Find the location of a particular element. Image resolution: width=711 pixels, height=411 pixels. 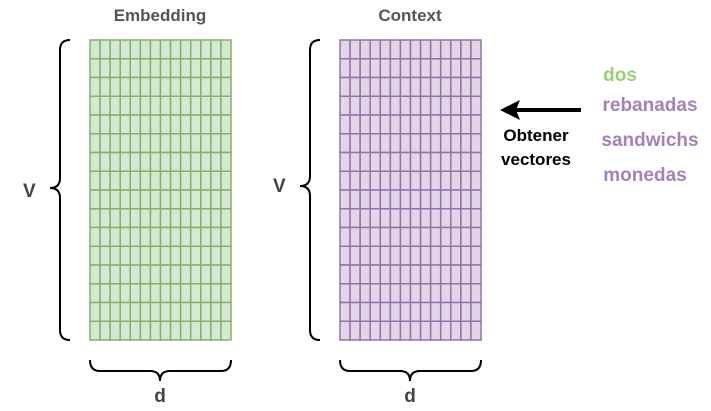

embedding-matrix-grid is located at coordinates (160, 190).